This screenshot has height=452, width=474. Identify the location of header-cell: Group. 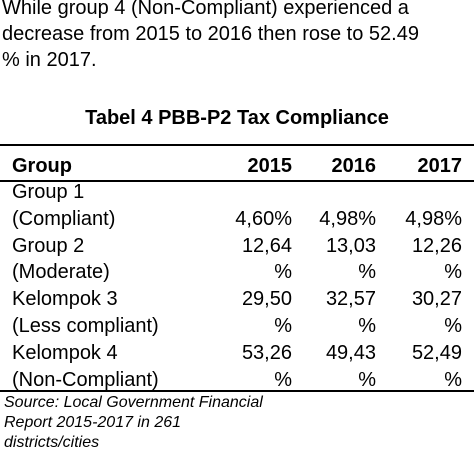
(42, 166).